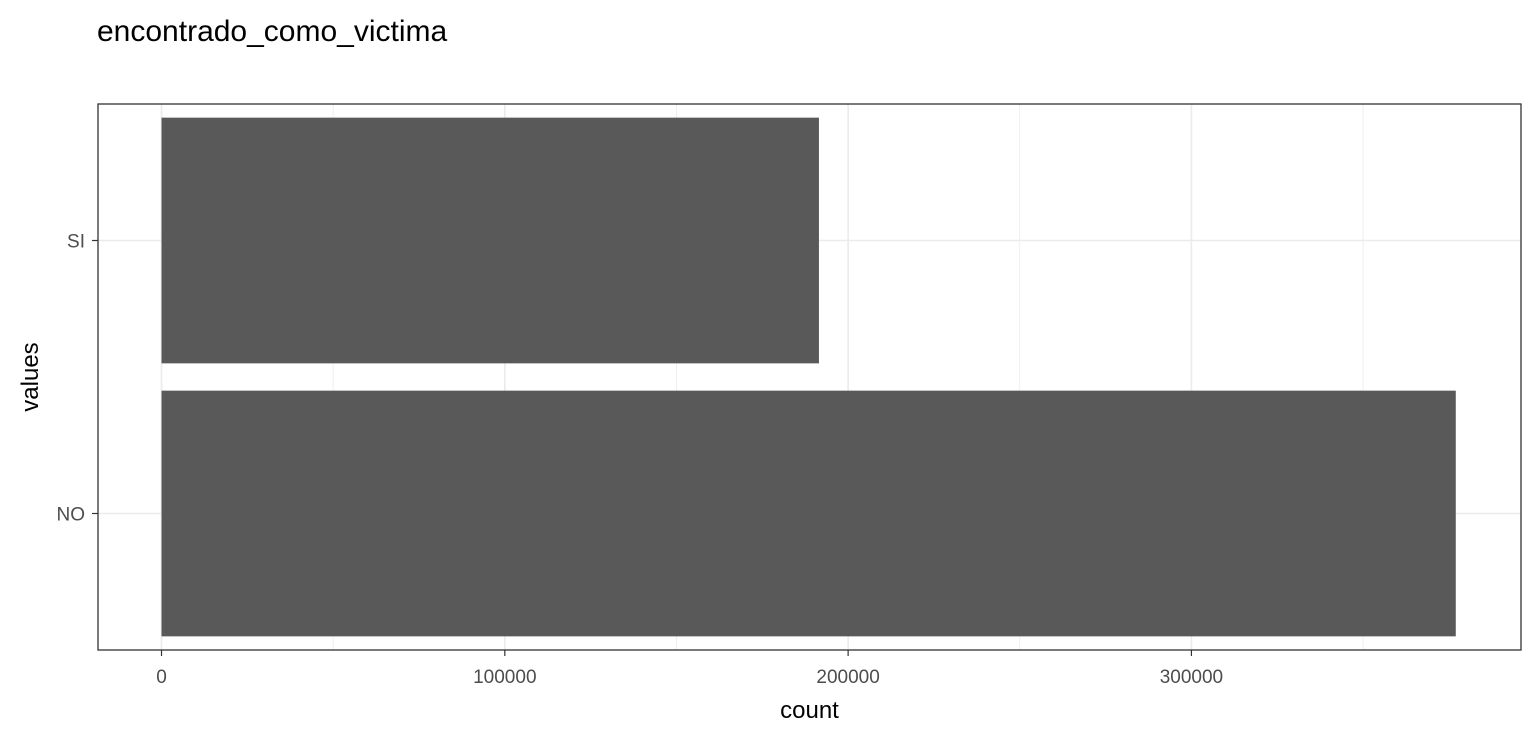 This screenshot has height=738, width=1536. I want to click on x-tick-label: 300000, so click(1191, 677).